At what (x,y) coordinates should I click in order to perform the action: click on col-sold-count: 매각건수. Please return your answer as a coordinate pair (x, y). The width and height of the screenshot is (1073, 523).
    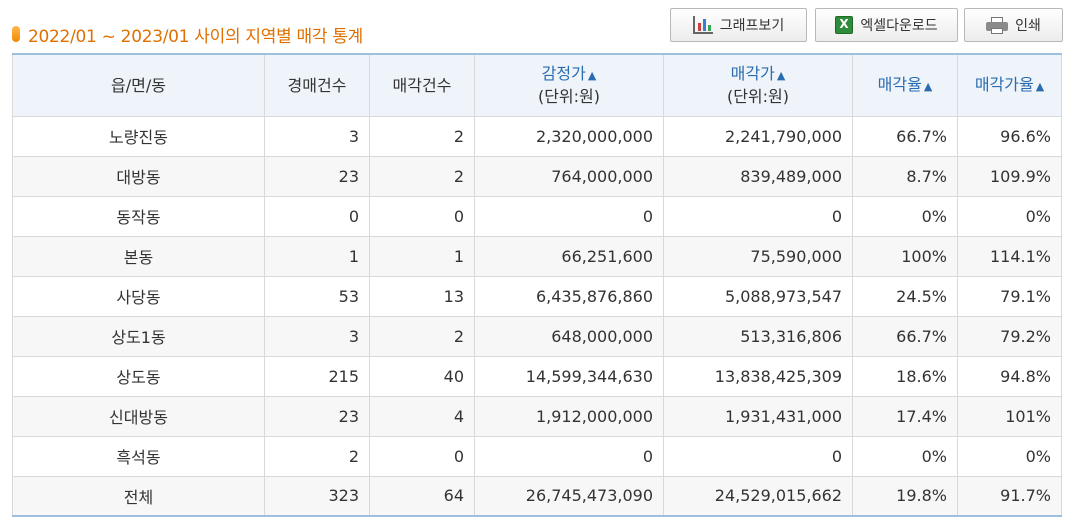
    Looking at the image, I should click on (422, 85).